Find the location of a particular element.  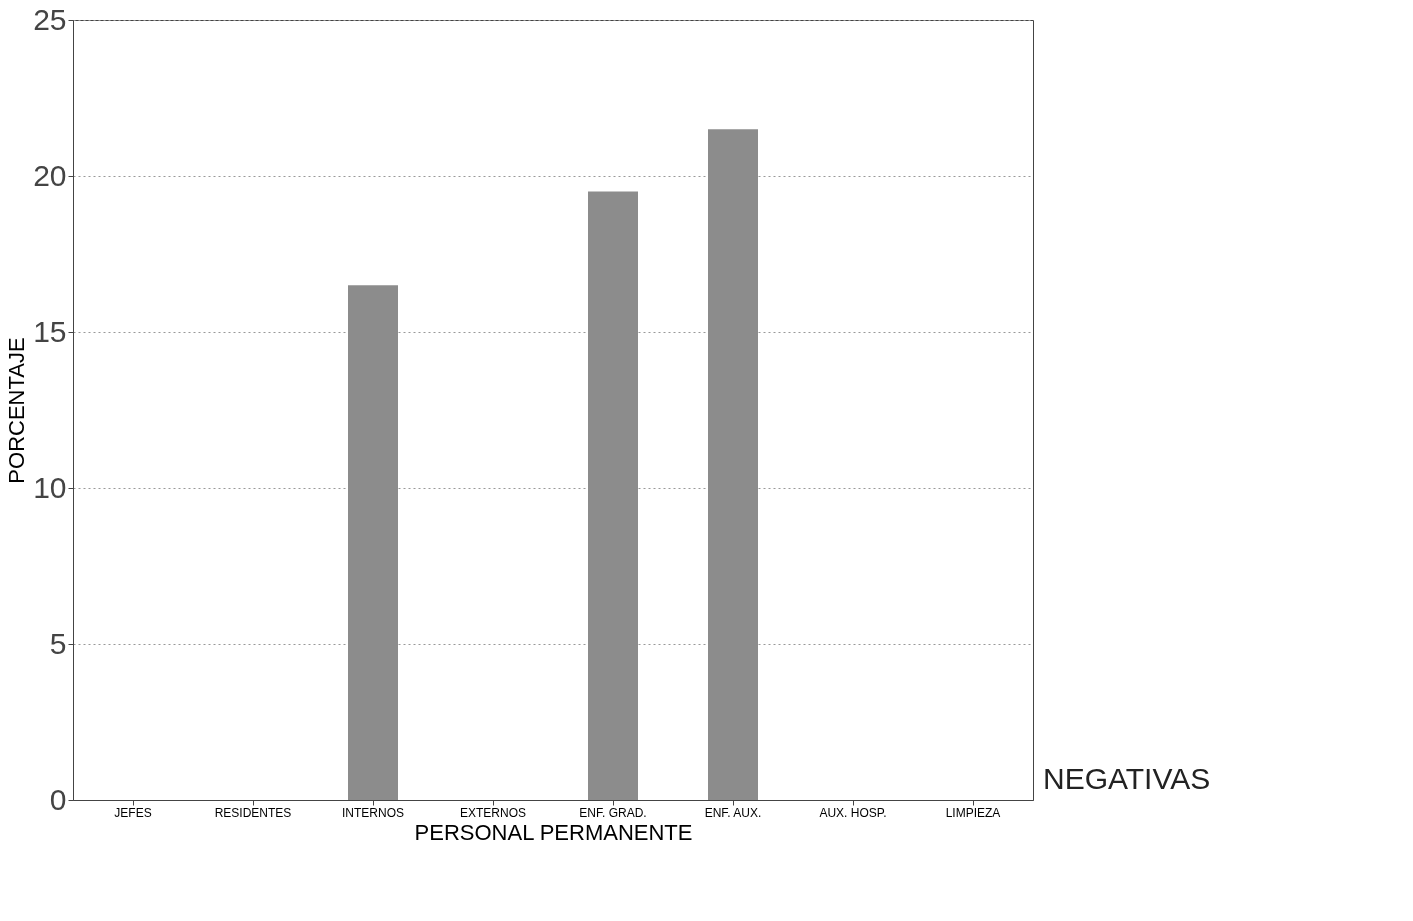

x-tick-label: LIMPIEZA is located at coordinates (973, 812).